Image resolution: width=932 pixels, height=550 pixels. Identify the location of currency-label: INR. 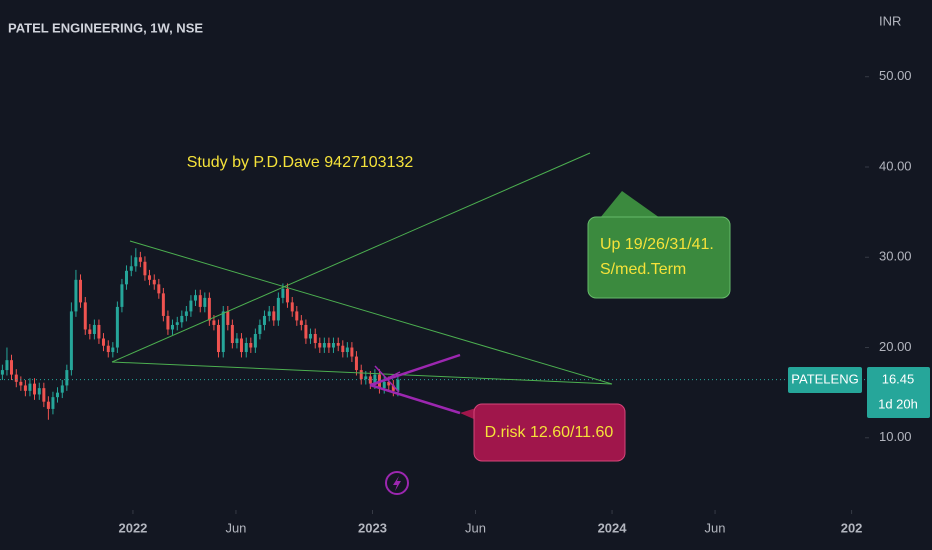
(890, 20).